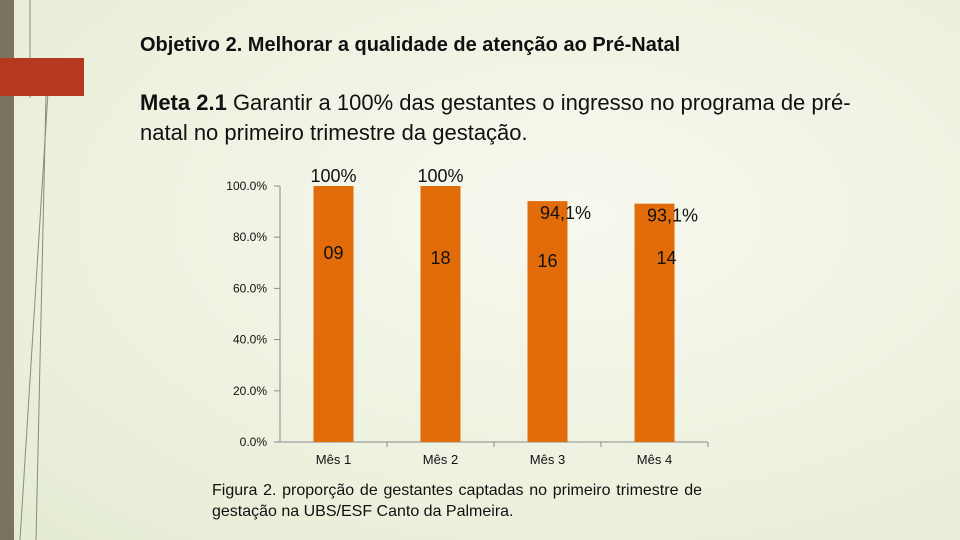 Image resolution: width=960 pixels, height=540 pixels. Describe the element at coordinates (250, 340) in the screenshot. I see `y-tick-label: 40.0%` at that location.